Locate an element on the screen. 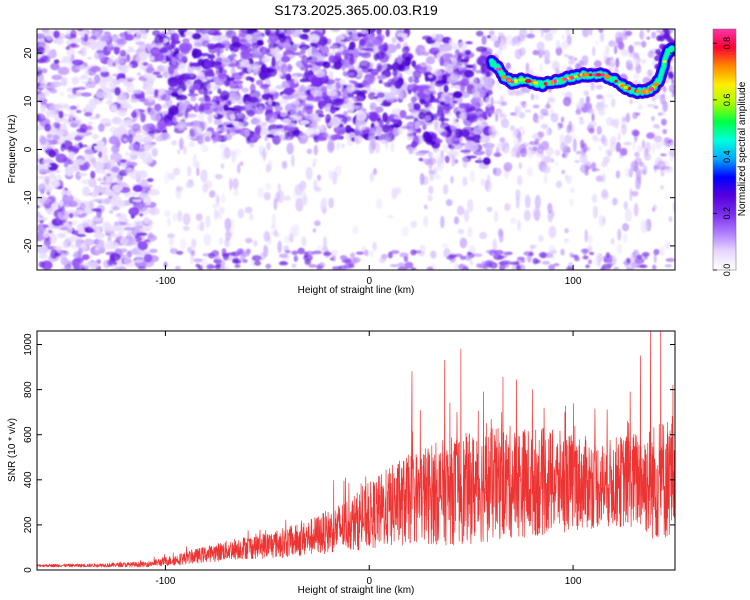 This screenshot has width=750, height=600. x-tick-label: -100 is located at coordinates (165, 281).